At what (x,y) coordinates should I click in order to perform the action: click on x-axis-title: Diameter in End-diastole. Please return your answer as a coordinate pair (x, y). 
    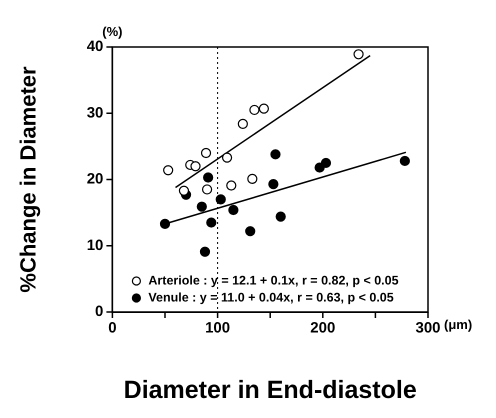
    Looking at the image, I should click on (270, 390).